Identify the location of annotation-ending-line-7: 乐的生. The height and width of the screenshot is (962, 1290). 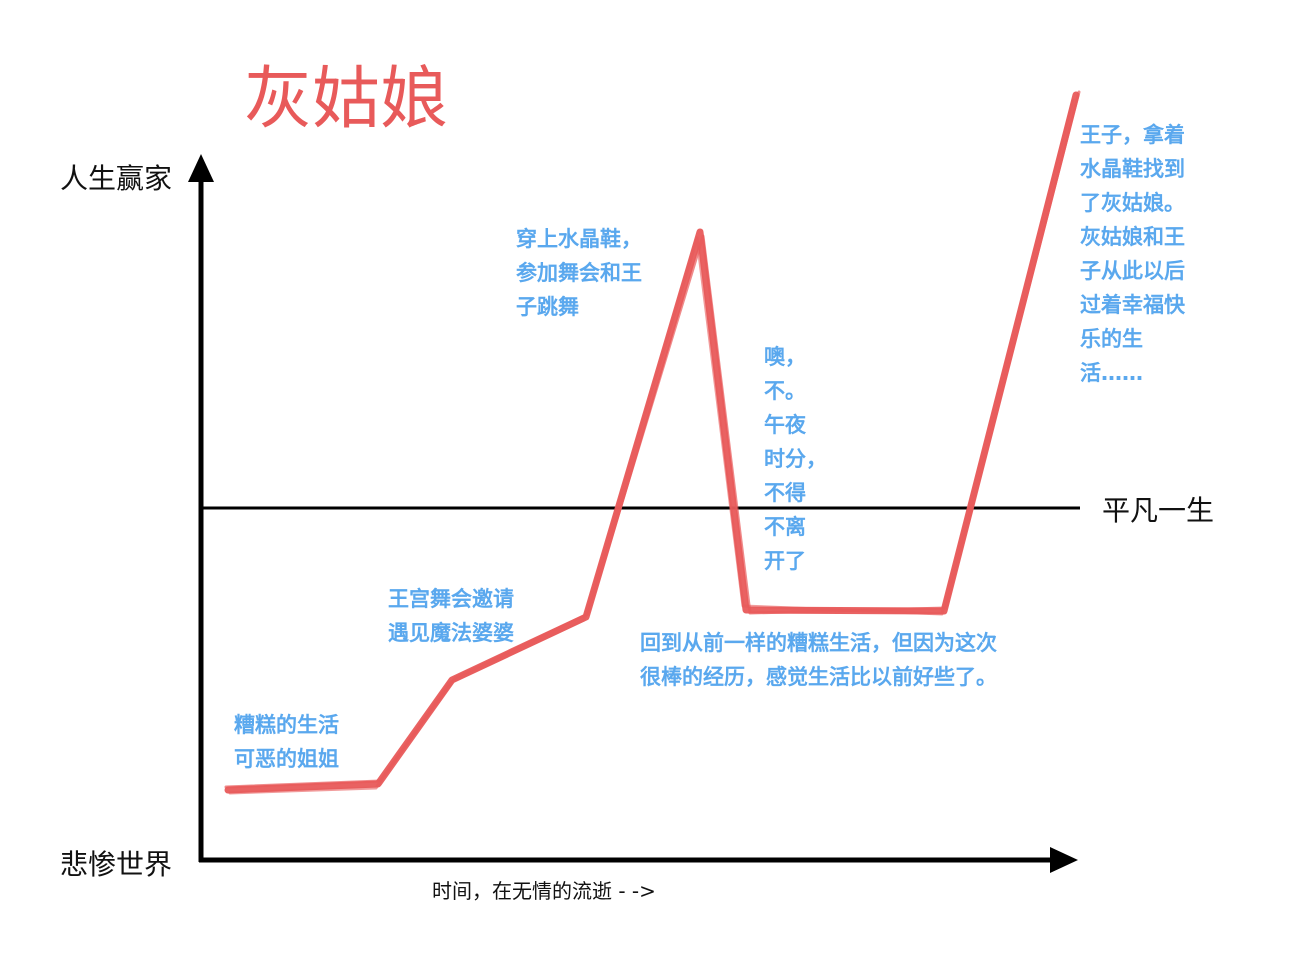
(1111, 339).